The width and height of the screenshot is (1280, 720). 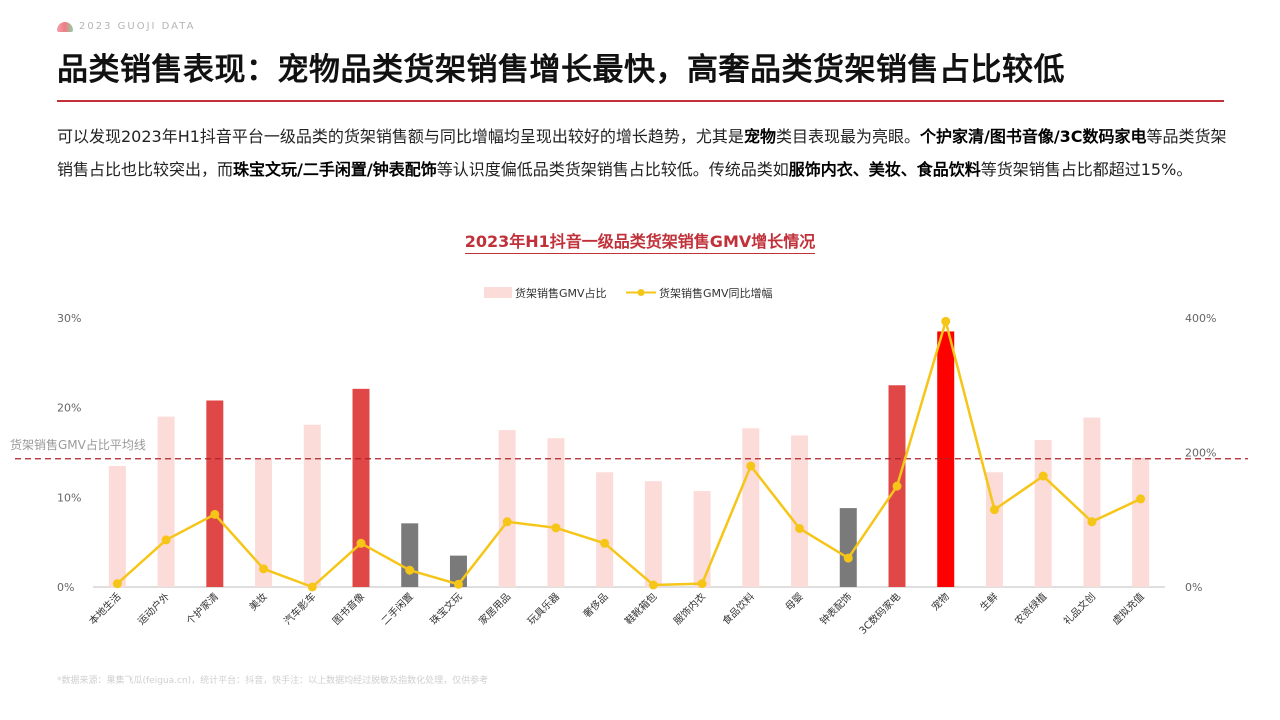 I want to click on x-tick-label: 虚拟充值, so click(x=1127, y=608).